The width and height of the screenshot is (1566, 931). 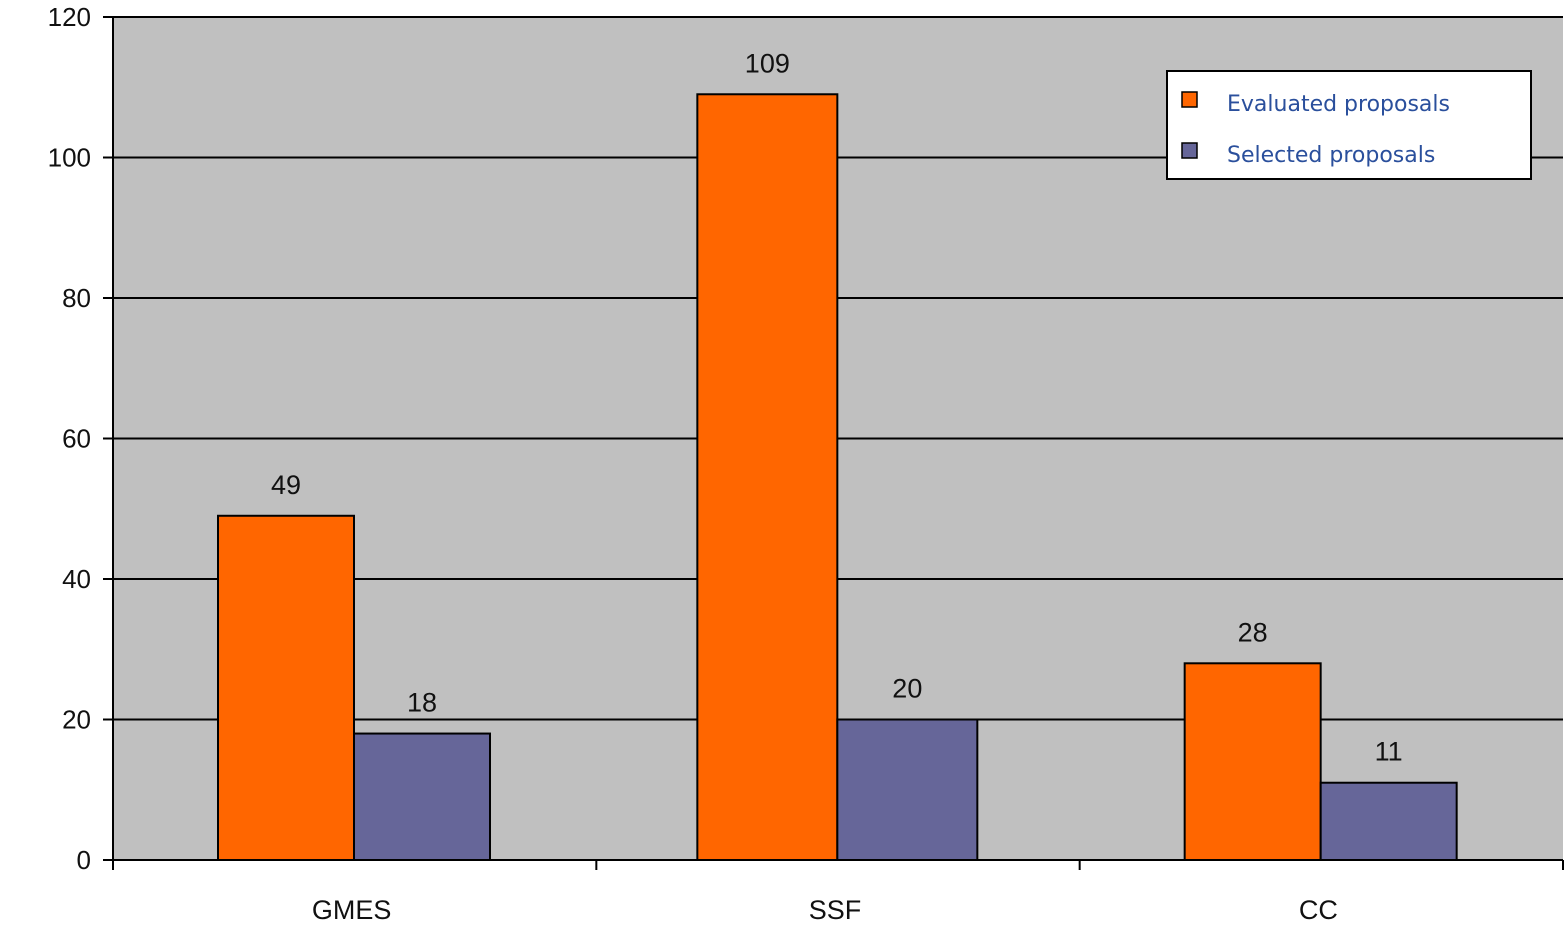 I want to click on y-tick-label-20: 20, so click(x=76, y=720).